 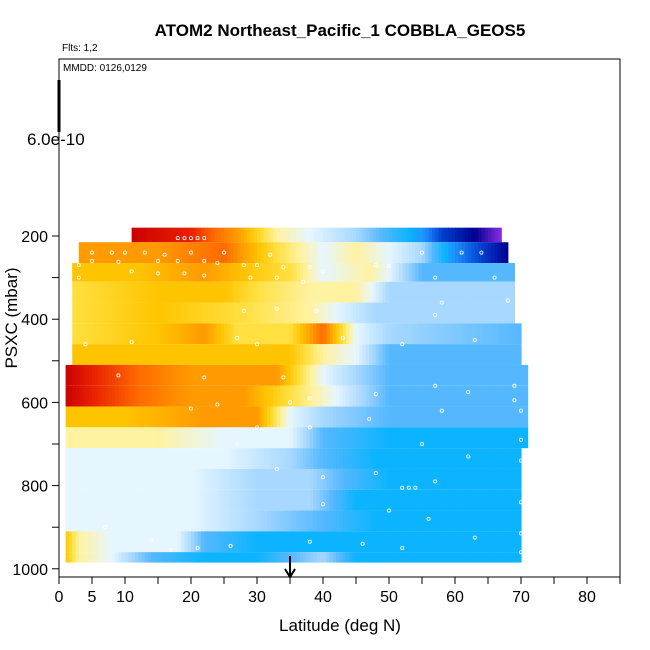 I want to click on y-tick-label: 1000, so click(x=30, y=570).